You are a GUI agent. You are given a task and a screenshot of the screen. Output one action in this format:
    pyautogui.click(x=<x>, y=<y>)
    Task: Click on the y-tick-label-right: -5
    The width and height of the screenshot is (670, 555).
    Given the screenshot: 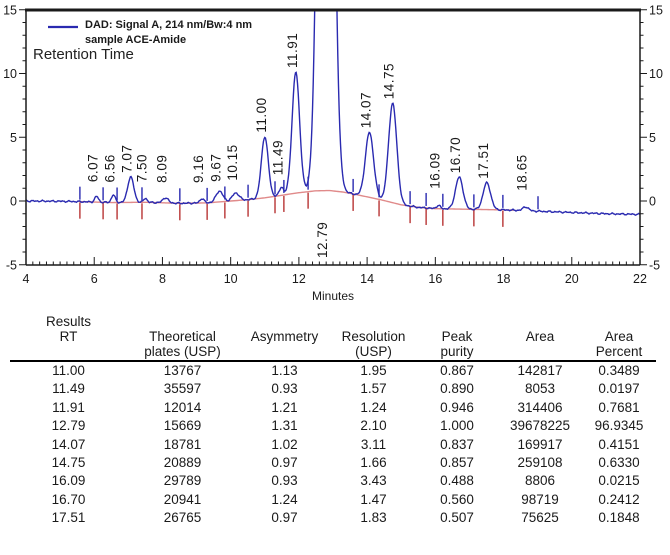 What is the action you would take?
    pyautogui.click(x=654, y=265)
    